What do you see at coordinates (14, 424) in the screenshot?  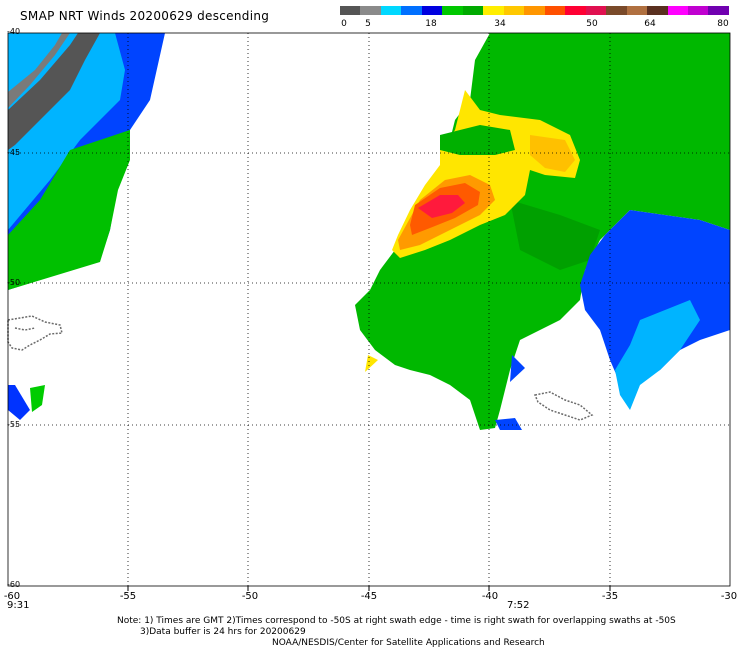 I see `y-tick-label: -55` at bounding box center [14, 424].